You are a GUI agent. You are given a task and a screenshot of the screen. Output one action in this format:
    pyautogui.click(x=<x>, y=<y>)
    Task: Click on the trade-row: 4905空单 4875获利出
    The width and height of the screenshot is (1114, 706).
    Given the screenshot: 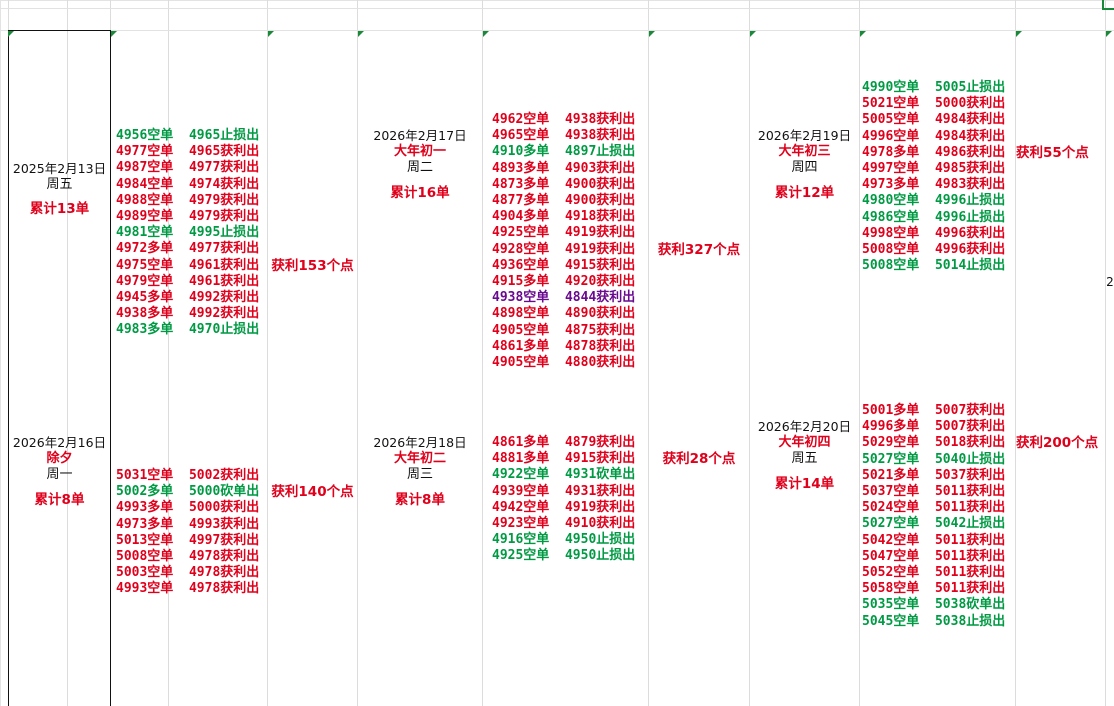 What is the action you would take?
    pyautogui.click(x=564, y=330)
    